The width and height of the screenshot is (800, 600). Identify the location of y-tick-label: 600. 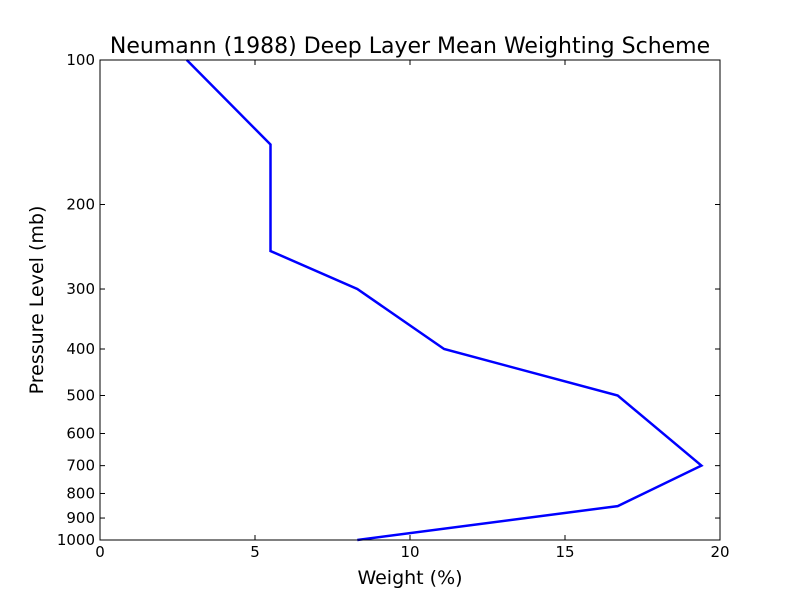
(80, 434).